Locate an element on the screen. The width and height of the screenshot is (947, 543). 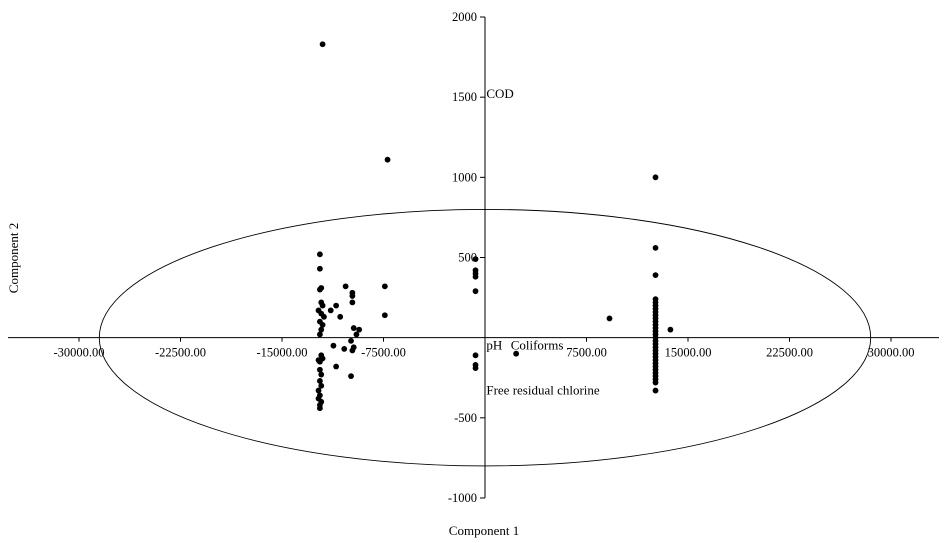
x-tick-label: -15000.00 is located at coordinates (281, 353).